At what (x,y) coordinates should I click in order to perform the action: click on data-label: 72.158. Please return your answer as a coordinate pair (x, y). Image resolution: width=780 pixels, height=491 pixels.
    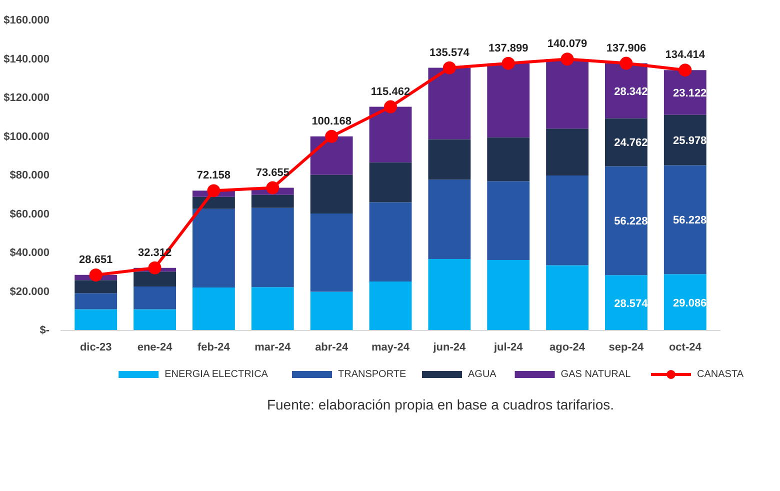
    Looking at the image, I should click on (213, 176).